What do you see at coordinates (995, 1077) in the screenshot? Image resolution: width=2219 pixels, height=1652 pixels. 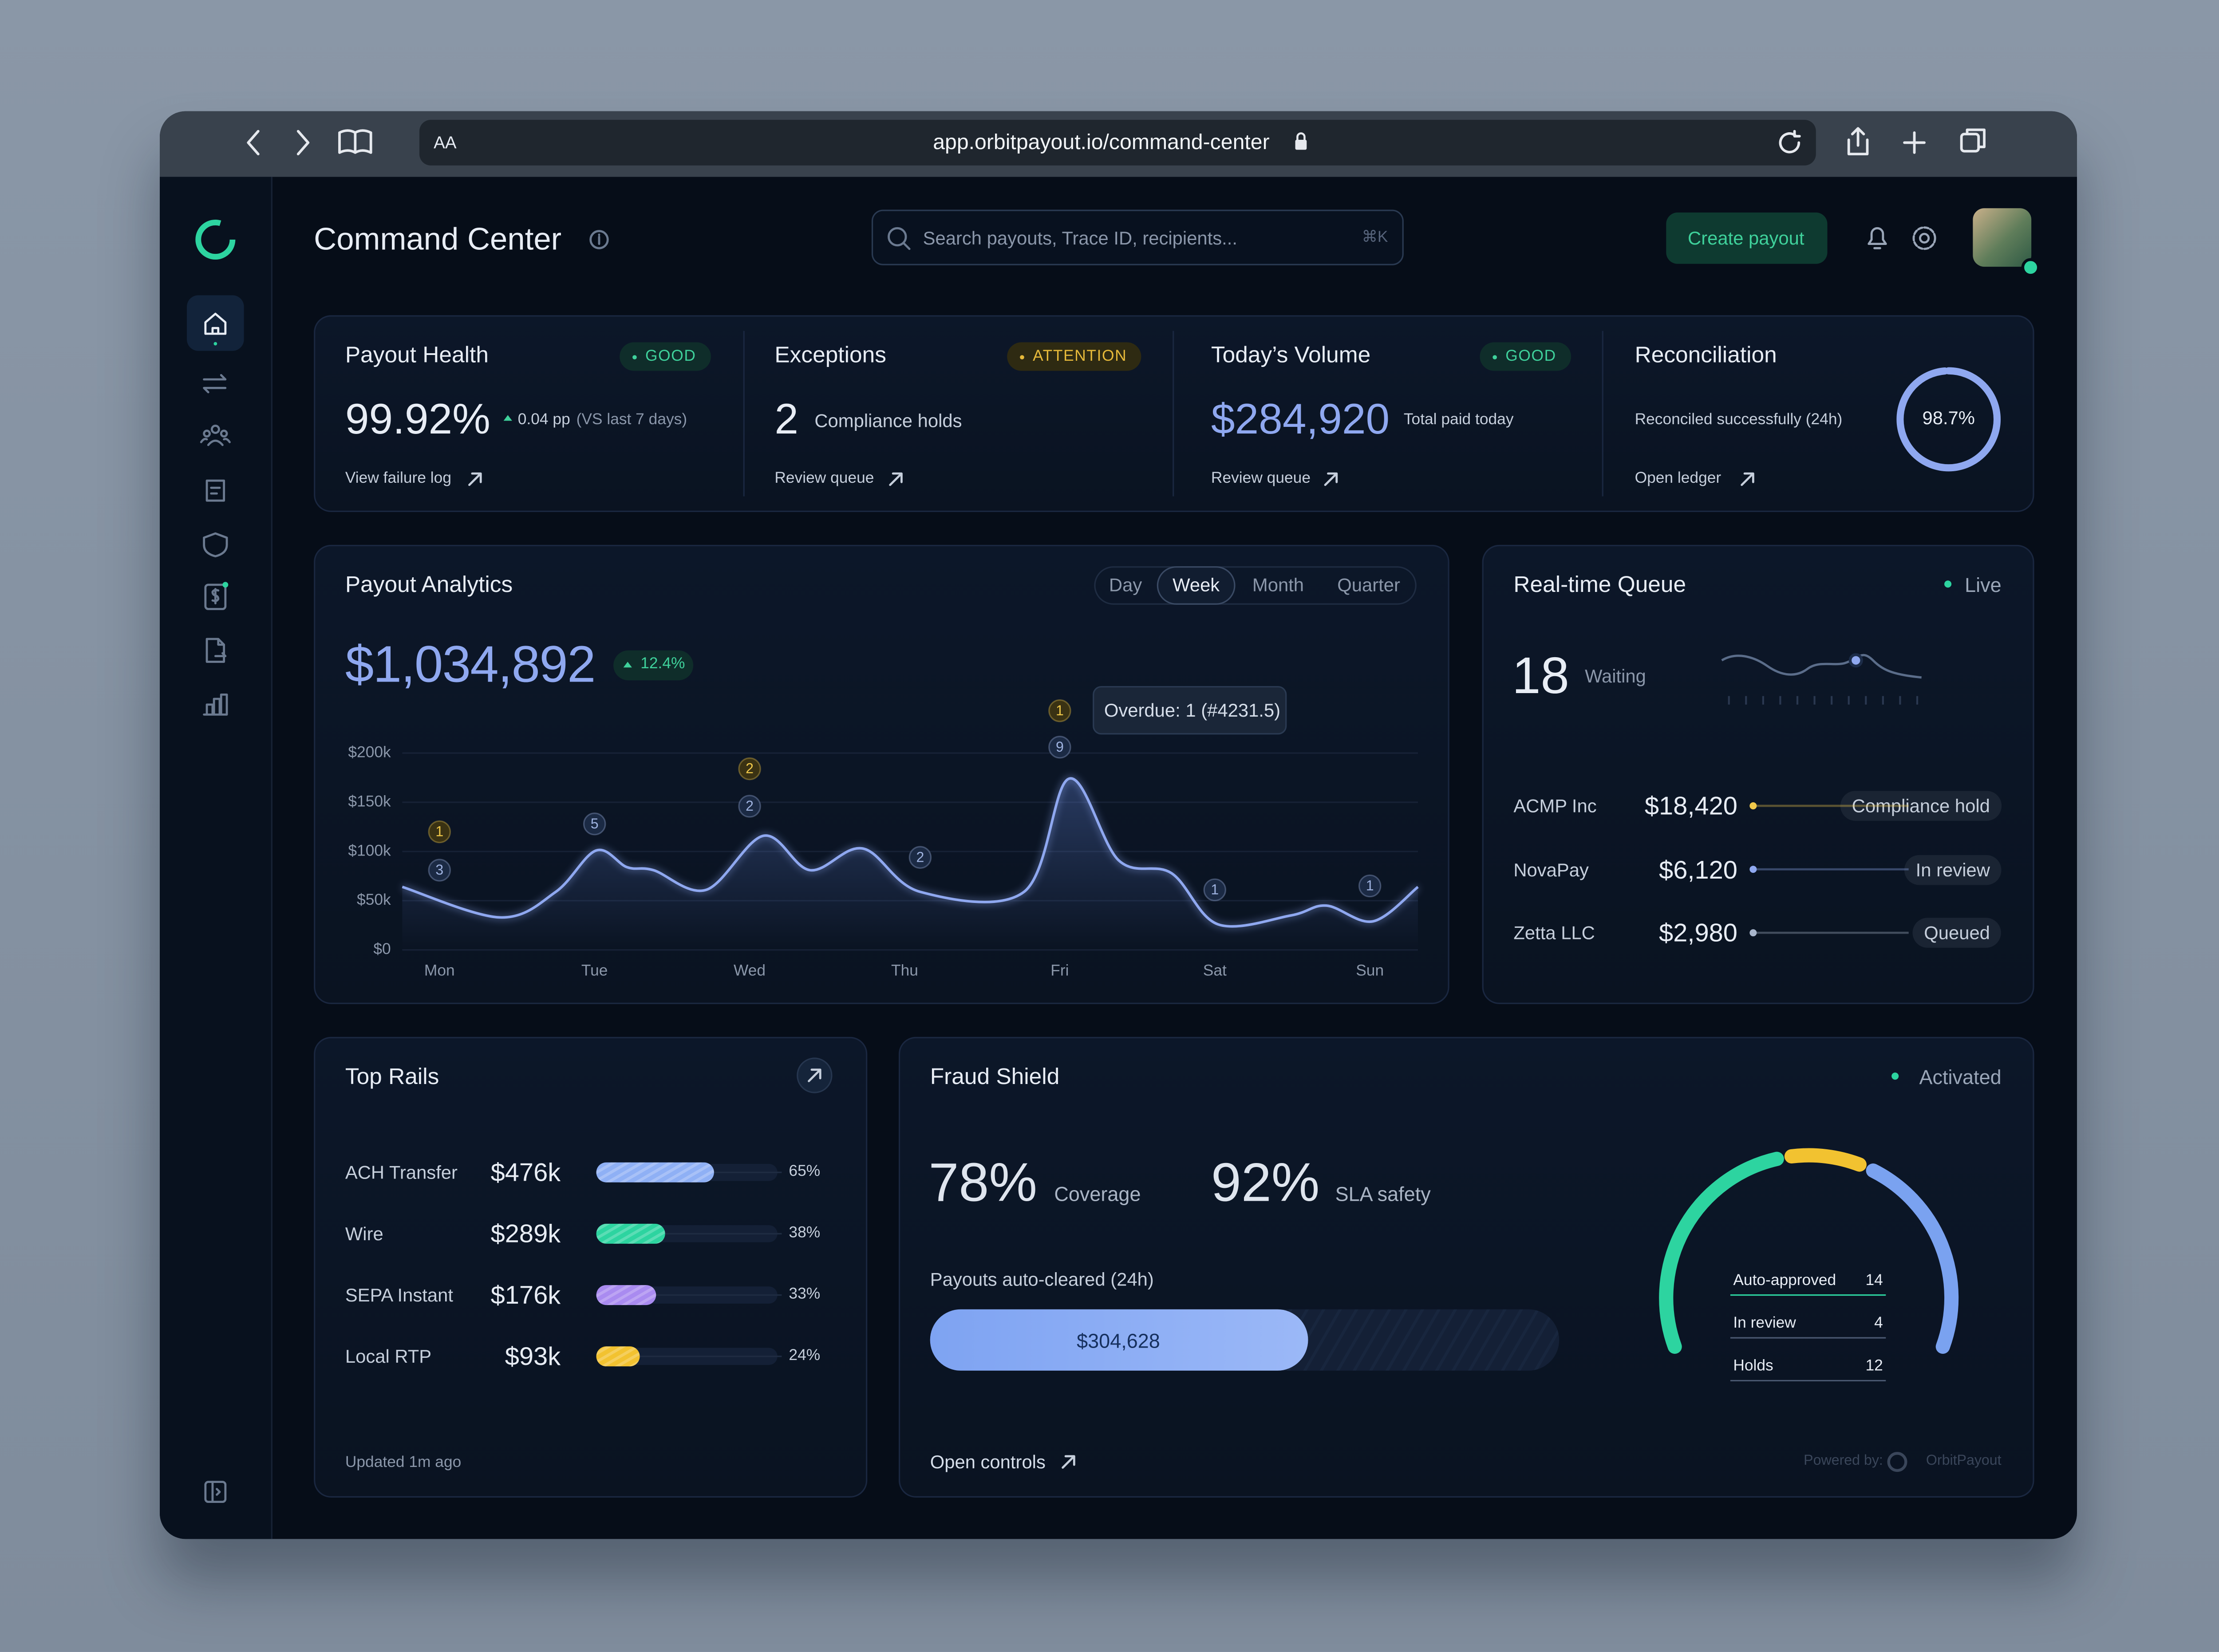 I see `panel-title: Fraud Shield` at bounding box center [995, 1077].